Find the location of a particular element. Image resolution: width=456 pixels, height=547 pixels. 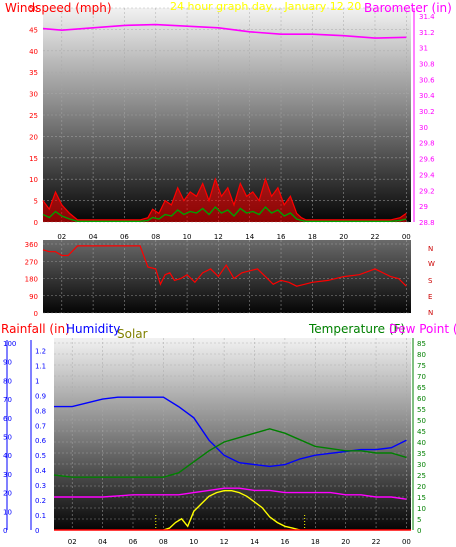

direction-y-tick-label: 360 is located at coordinates (31, 245).